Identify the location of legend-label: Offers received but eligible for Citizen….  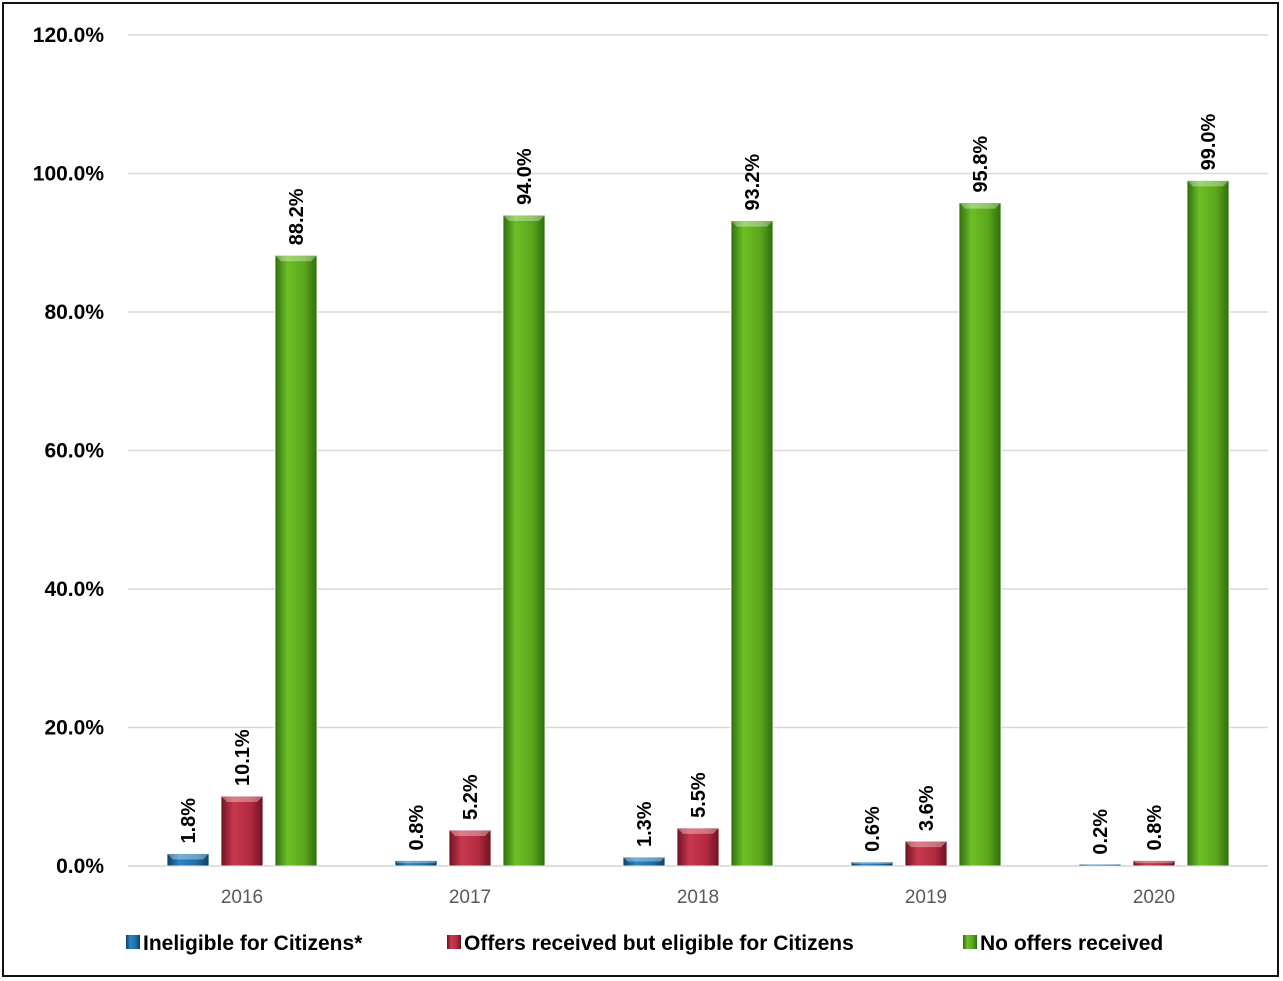
(659, 943).